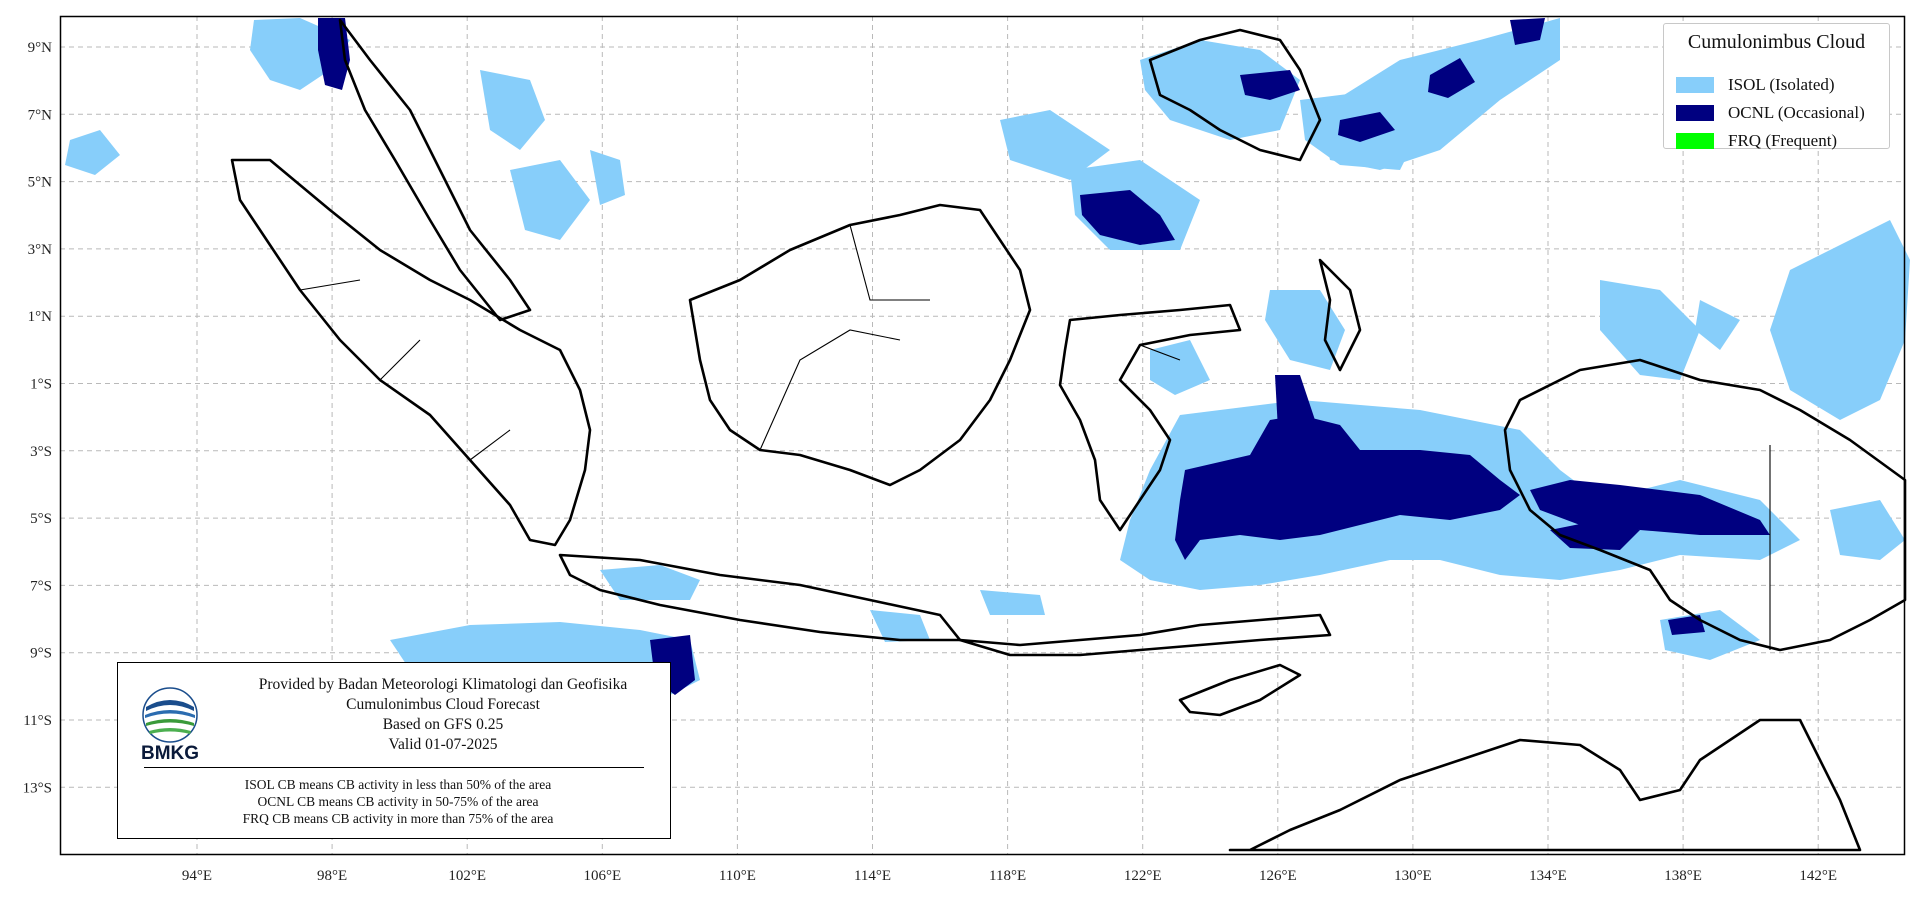 The image size is (1920, 897). I want to click on longitude-label: 142°E, so click(1818, 876).